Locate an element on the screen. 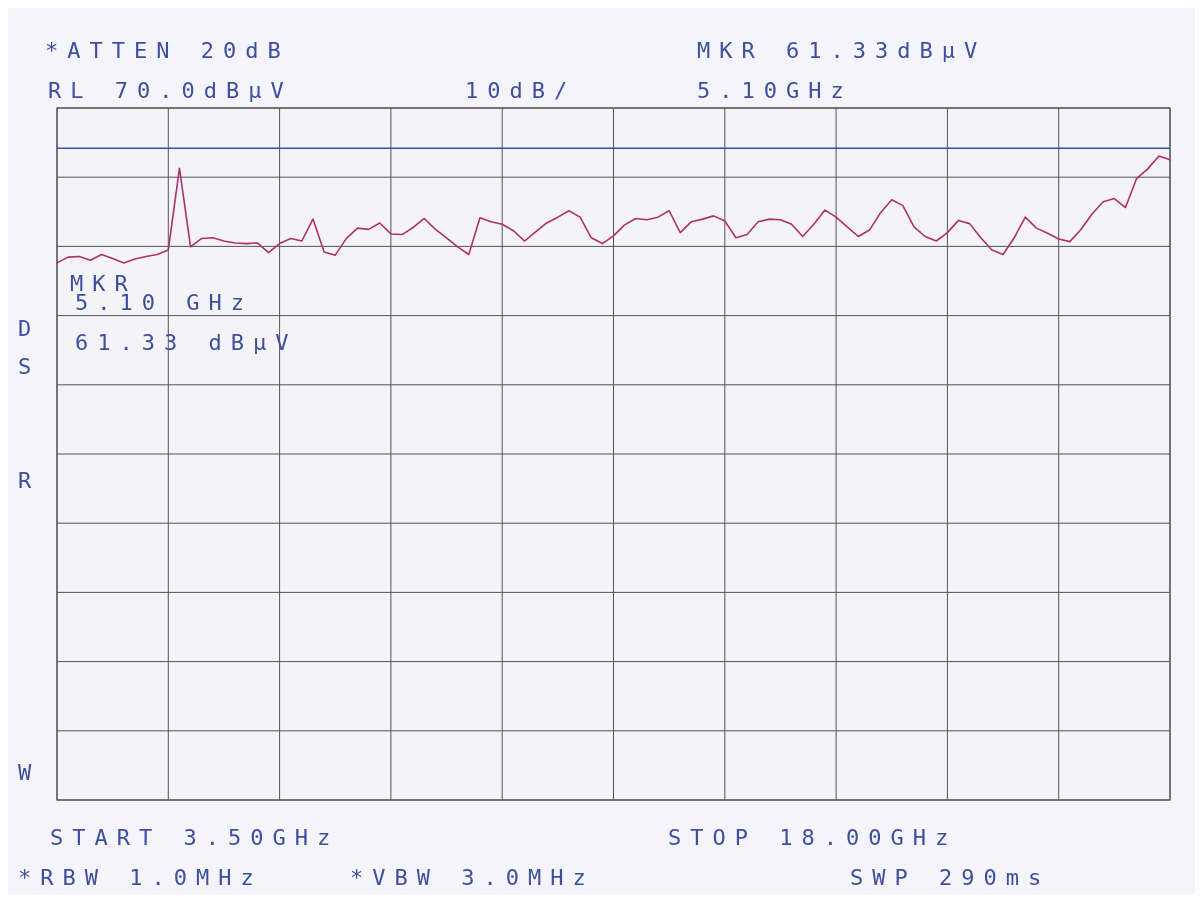 The image size is (1203, 903). text: START 3.50GHz is located at coordinates (195, 837).